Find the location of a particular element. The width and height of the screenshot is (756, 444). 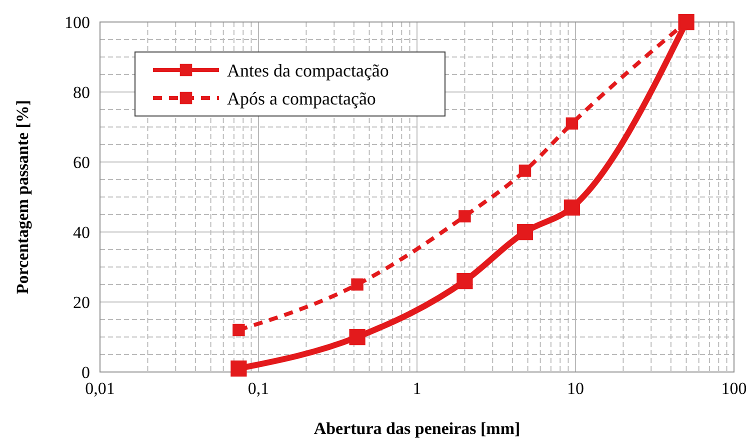

x-tick-label: 0,01 is located at coordinates (100, 388).